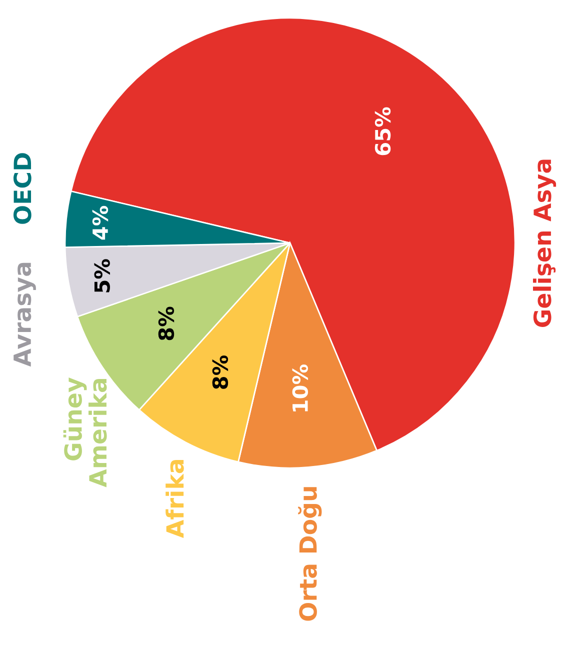 The width and height of the screenshot is (568, 657). Describe the element at coordinates (22, 188) in the screenshot. I see `slice-label: OECD` at that location.